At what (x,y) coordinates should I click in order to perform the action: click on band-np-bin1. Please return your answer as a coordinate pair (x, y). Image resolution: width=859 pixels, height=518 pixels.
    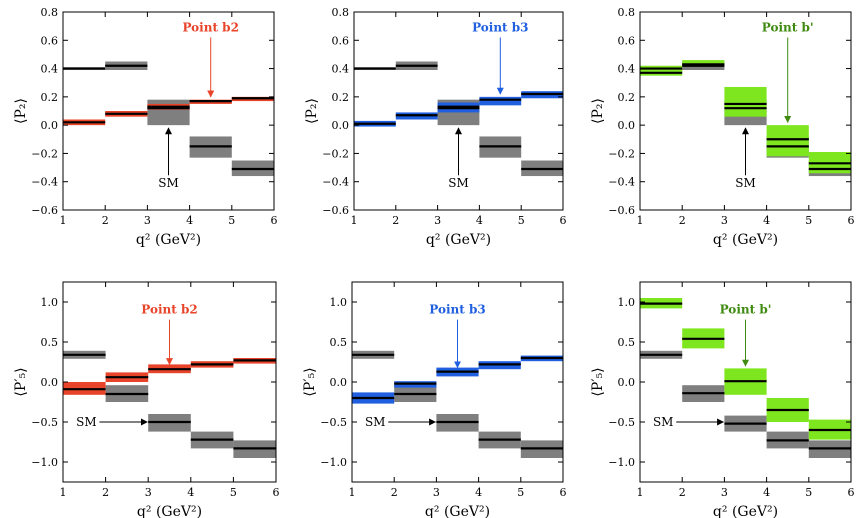
    Looking at the image, I should click on (661, 70).